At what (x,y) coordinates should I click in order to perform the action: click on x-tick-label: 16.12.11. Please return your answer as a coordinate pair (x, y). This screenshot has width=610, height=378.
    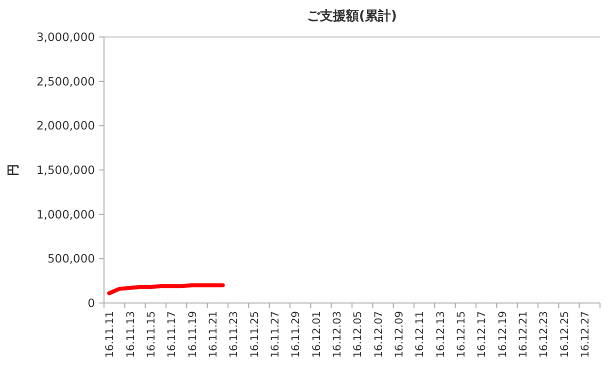
    Looking at the image, I should click on (420, 334).